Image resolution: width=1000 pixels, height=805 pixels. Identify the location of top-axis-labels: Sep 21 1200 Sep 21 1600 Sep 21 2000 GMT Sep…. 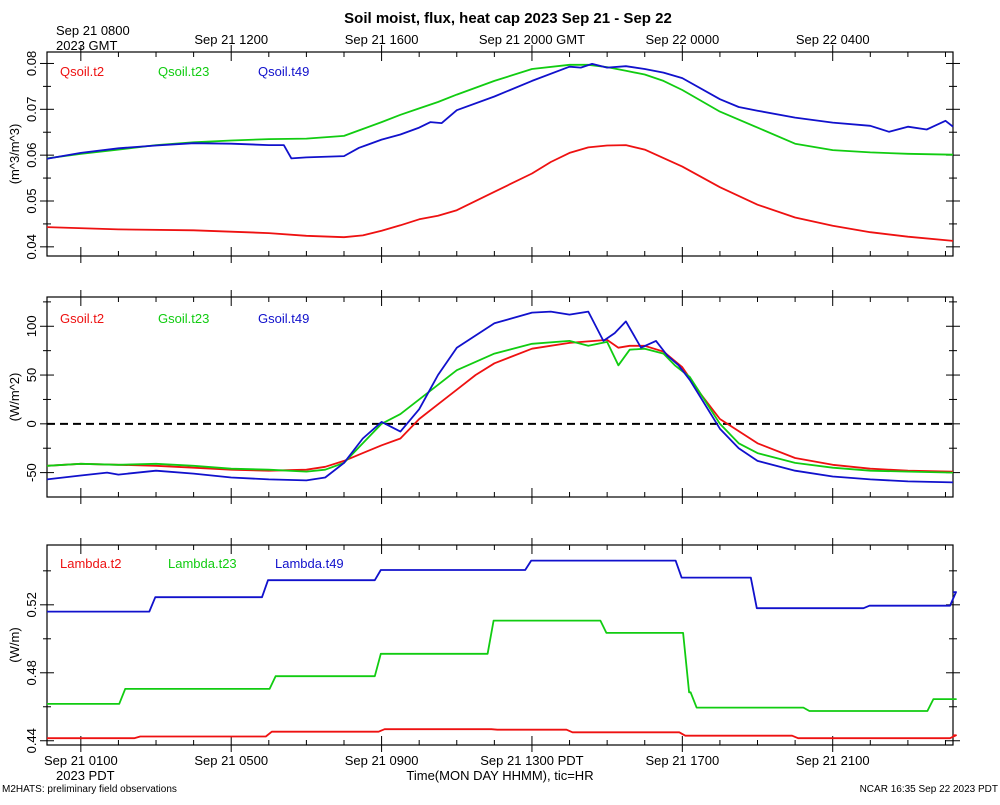
(531, 39).